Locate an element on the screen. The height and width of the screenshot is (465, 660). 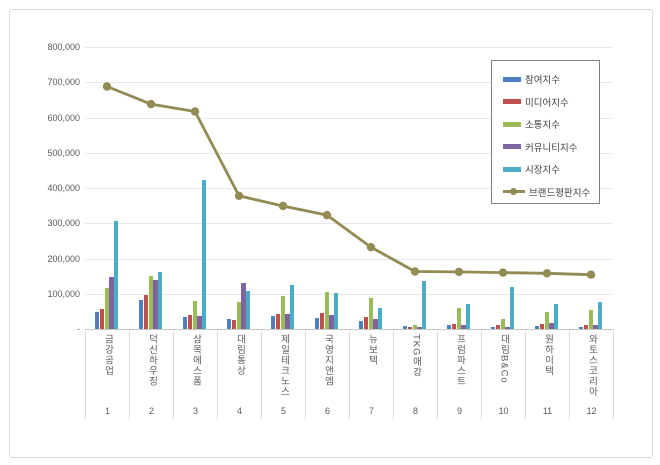
bar-참여지수-제일테크노스 is located at coordinates (273, 322).